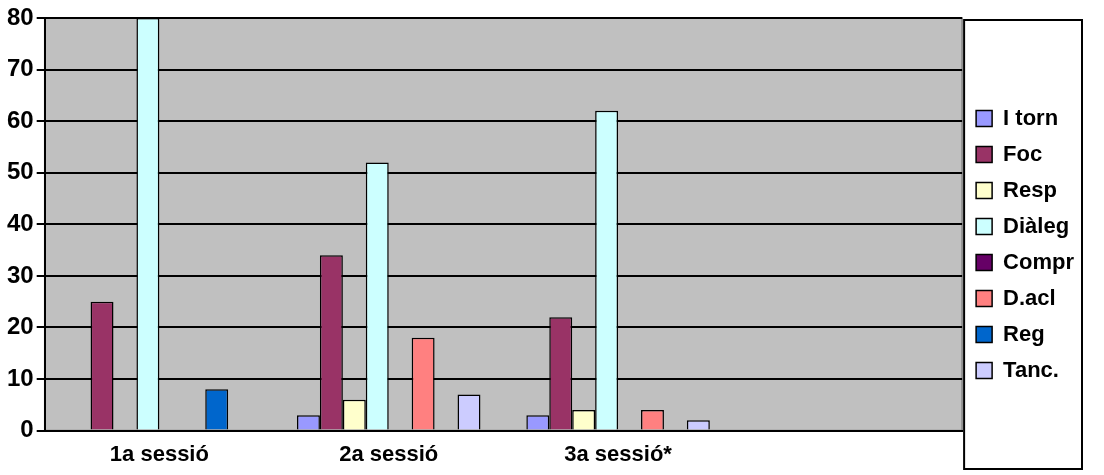  Describe the element at coordinates (159, 453) in the screenshot. I see `x-tick-label: 1a sessió` at that location.